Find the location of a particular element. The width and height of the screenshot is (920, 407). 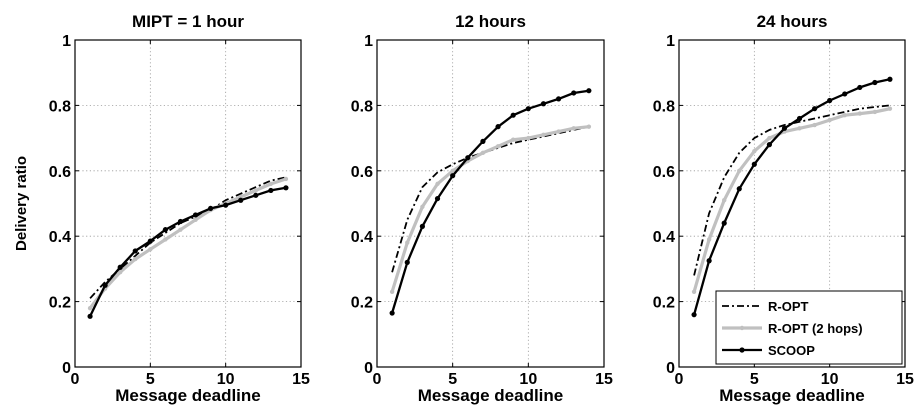

legend-label-scoop: SCOOP is located at coordinates (791, 350).